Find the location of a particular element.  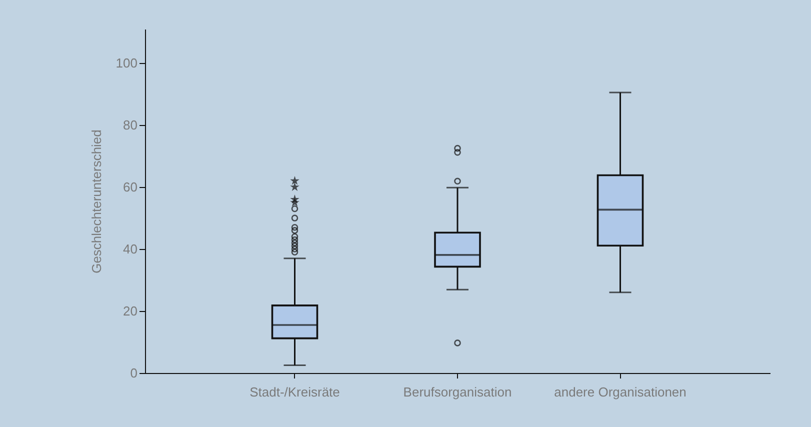

x-tick-label: andere Organisationen is located at coordinates (620, 392).